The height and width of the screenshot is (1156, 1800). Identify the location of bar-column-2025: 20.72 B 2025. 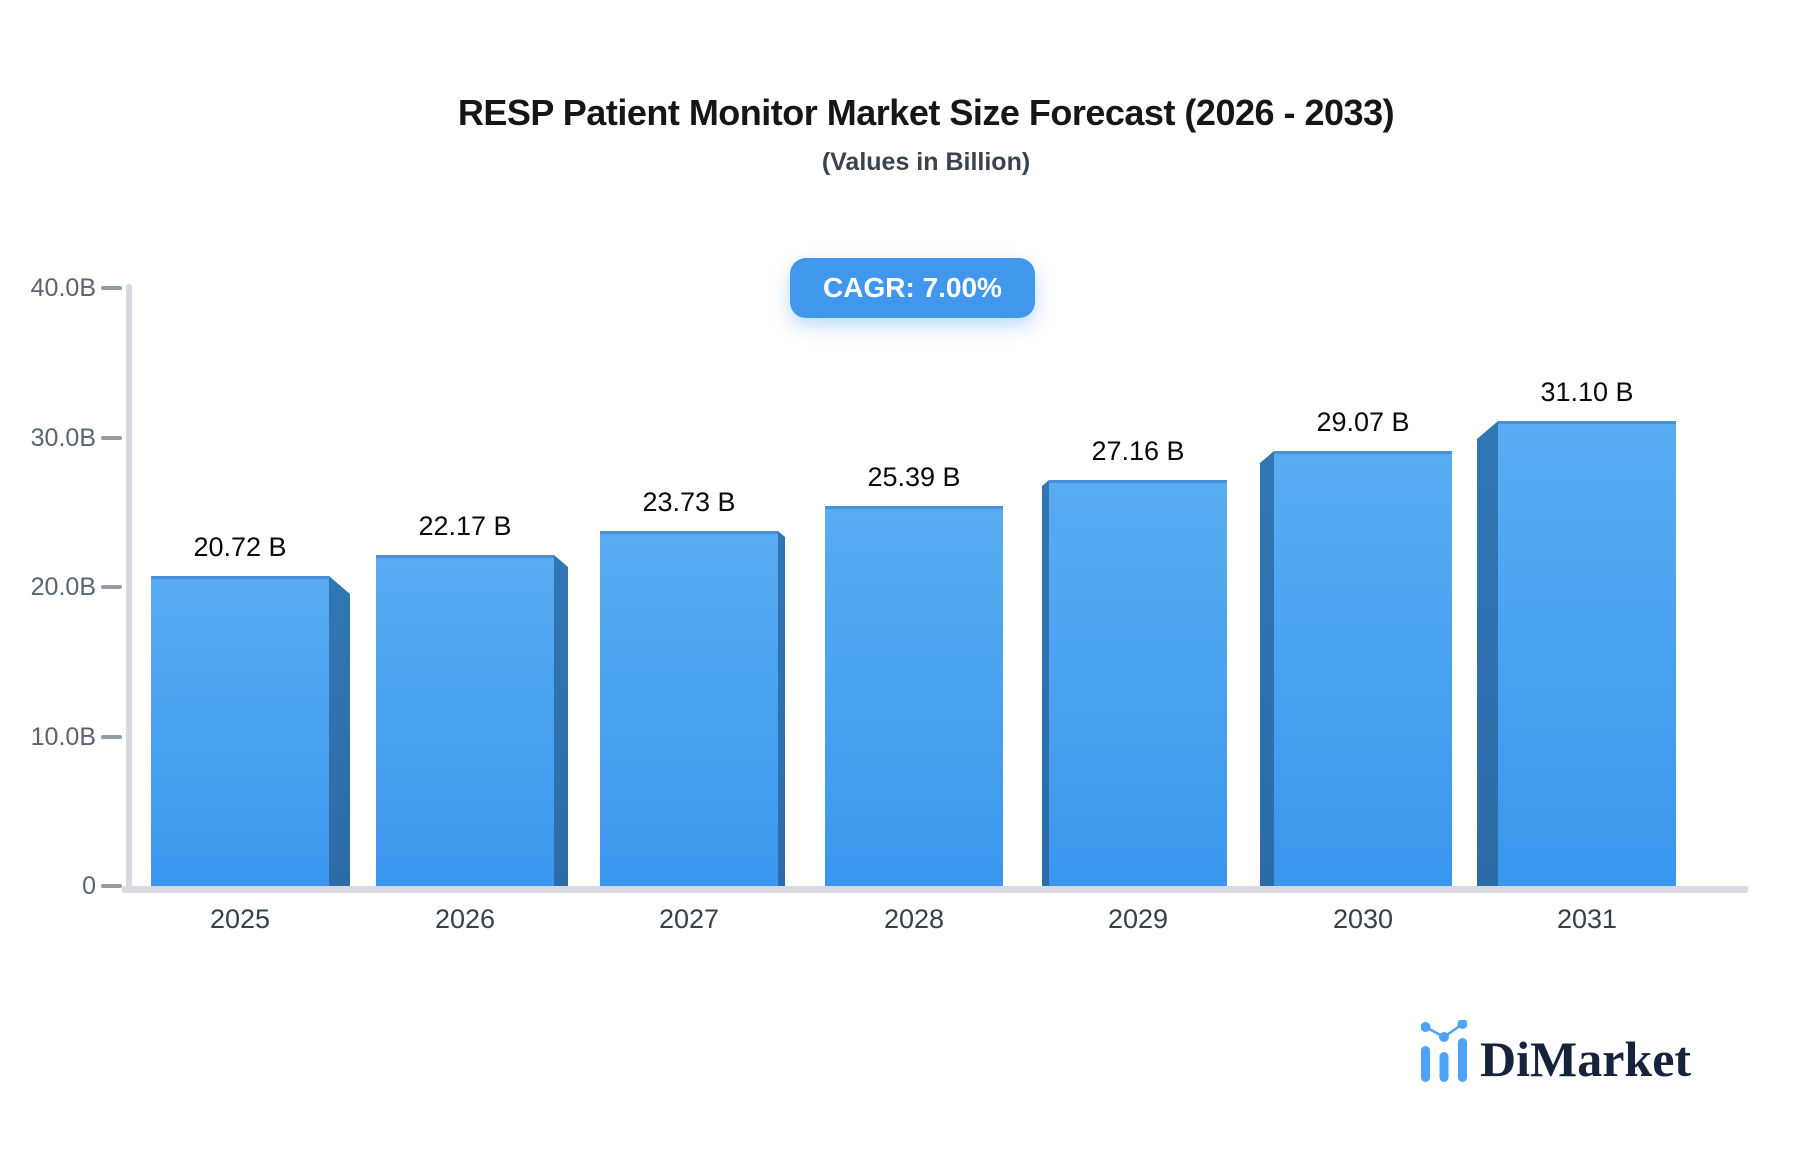
(250, 733).